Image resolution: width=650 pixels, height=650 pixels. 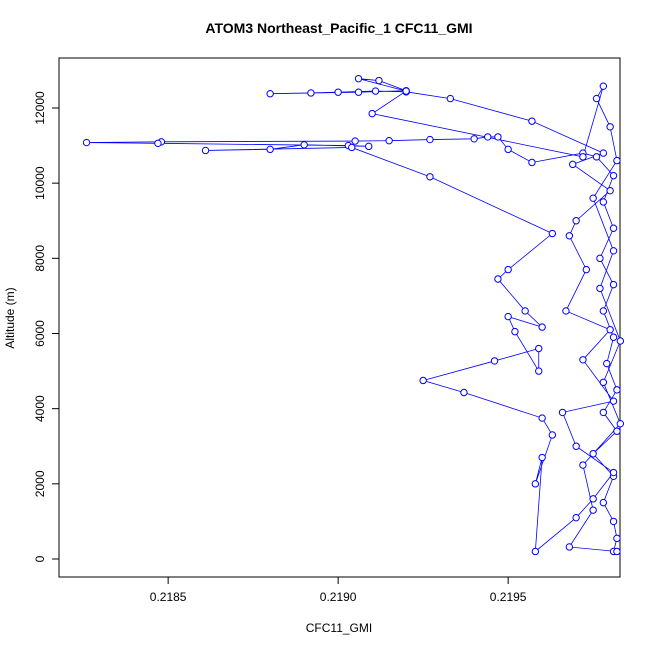 I want to click on y-tick-label: 6000, so click(x=40, y=333).